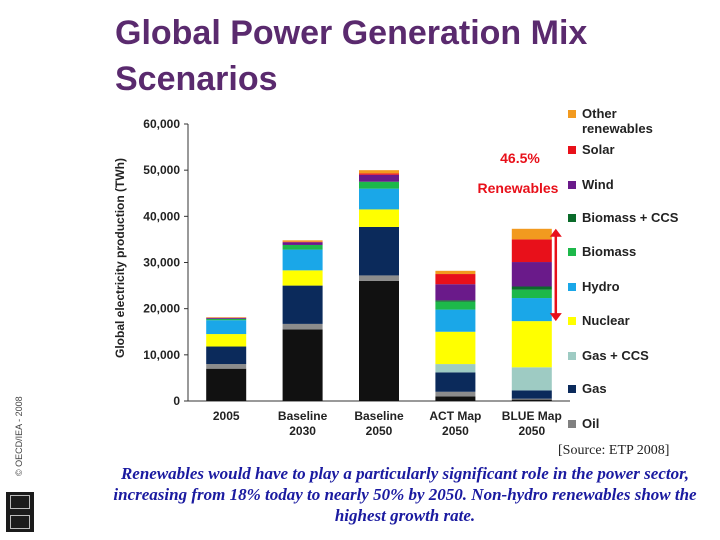 This screenshot has height=540, width=720. I want to click on legend-label: Wind, so click(598, 184).